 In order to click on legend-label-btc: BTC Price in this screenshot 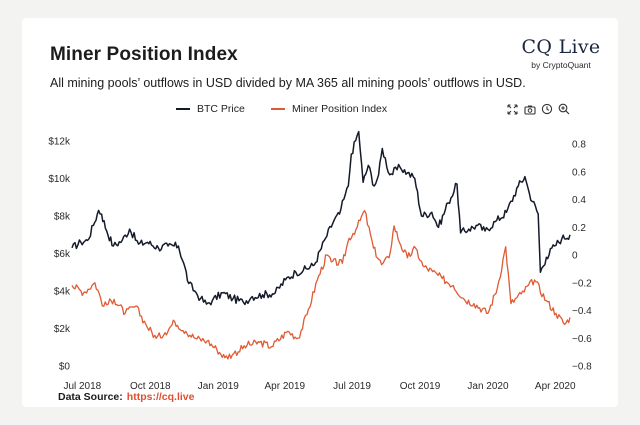, I will do `click(221, 109)`.